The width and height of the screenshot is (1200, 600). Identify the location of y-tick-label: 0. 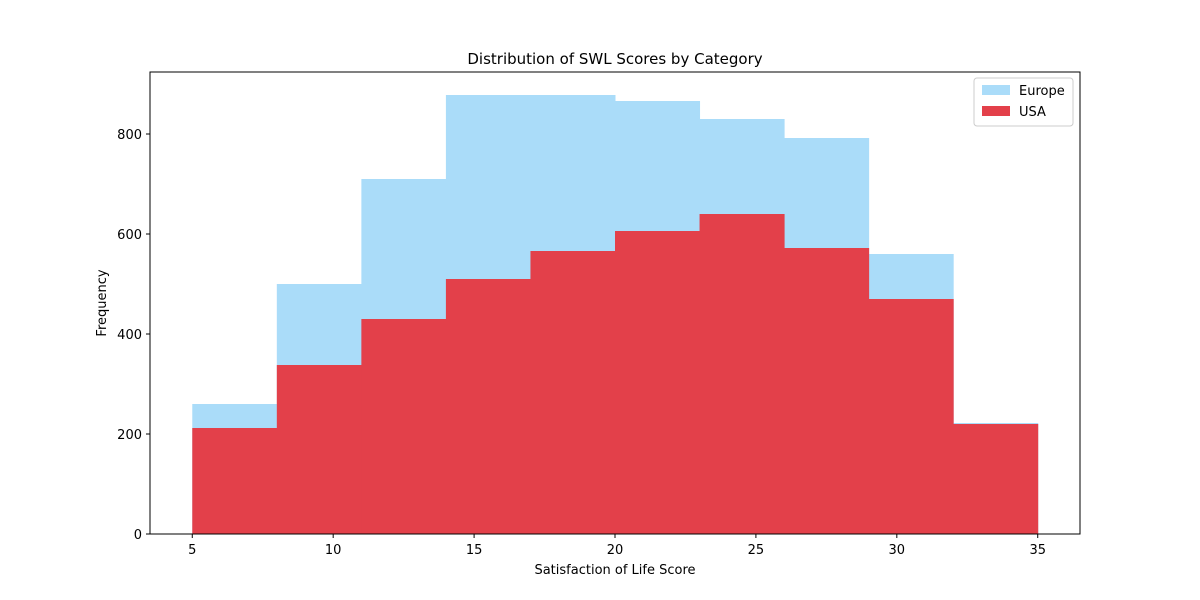
(138, 535).